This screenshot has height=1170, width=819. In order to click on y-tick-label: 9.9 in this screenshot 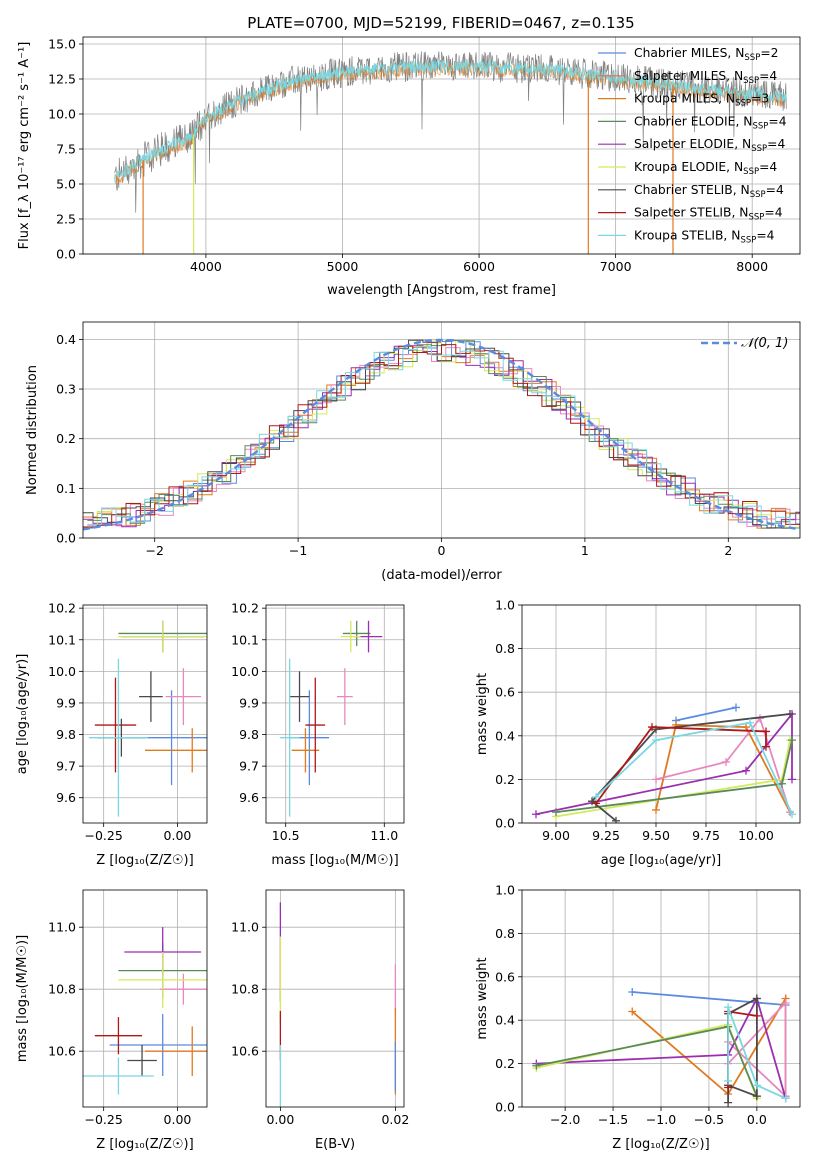, I will do `click(66, 702)`.